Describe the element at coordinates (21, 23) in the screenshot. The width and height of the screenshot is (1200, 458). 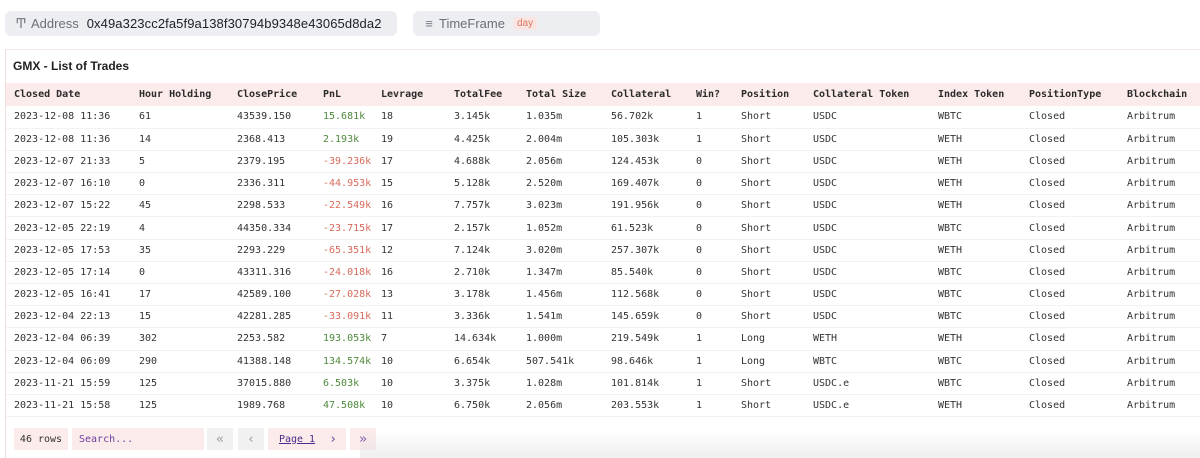
I see `text-type-icon: Ͳ` at that location.